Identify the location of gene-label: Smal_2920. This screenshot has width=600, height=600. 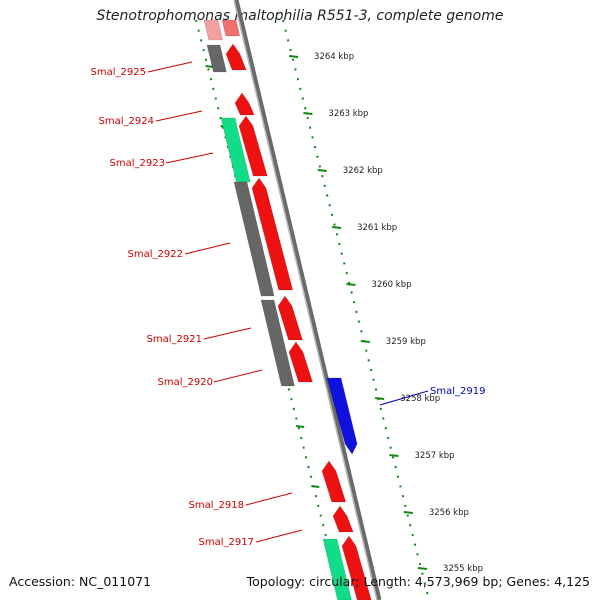
(185, 382).